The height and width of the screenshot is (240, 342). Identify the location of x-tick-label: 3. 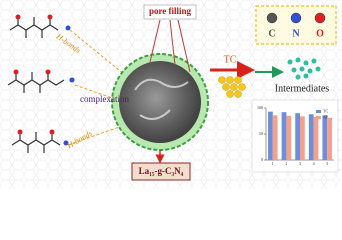
(300, 163).